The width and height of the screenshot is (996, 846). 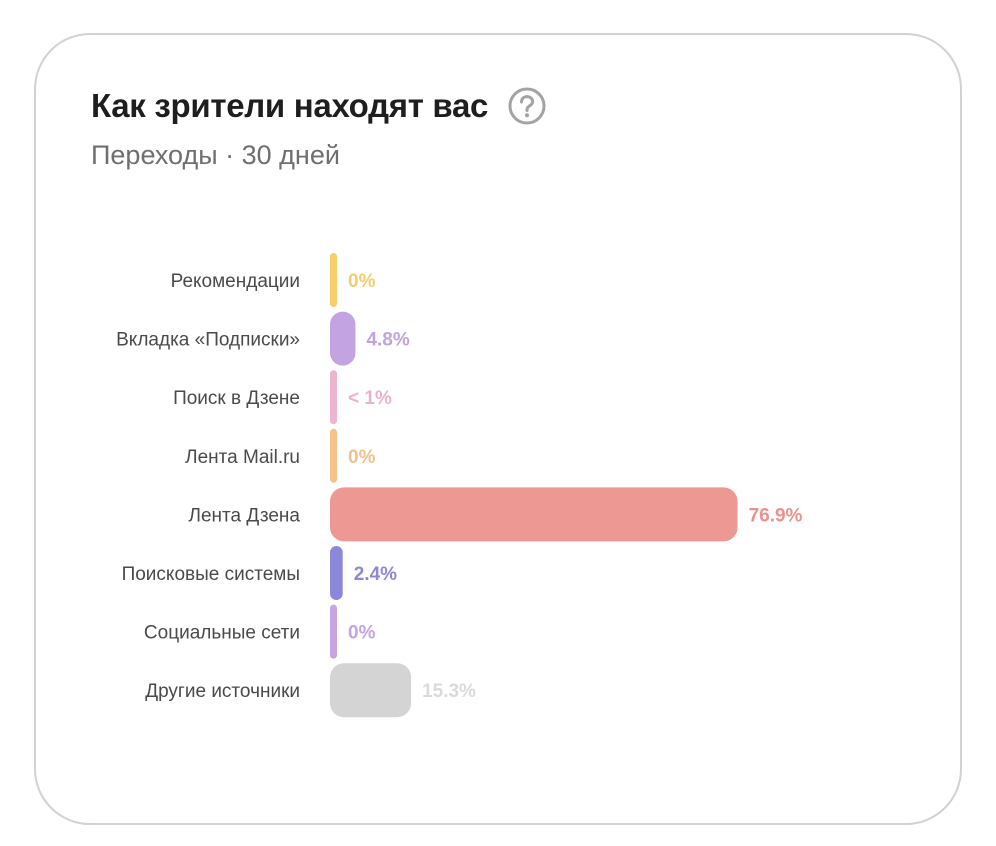 What do you see at coordinates (236, 398) in the screenshot?
I see `category-label: Поиск в Дзене` at bounding box center [236, 398].